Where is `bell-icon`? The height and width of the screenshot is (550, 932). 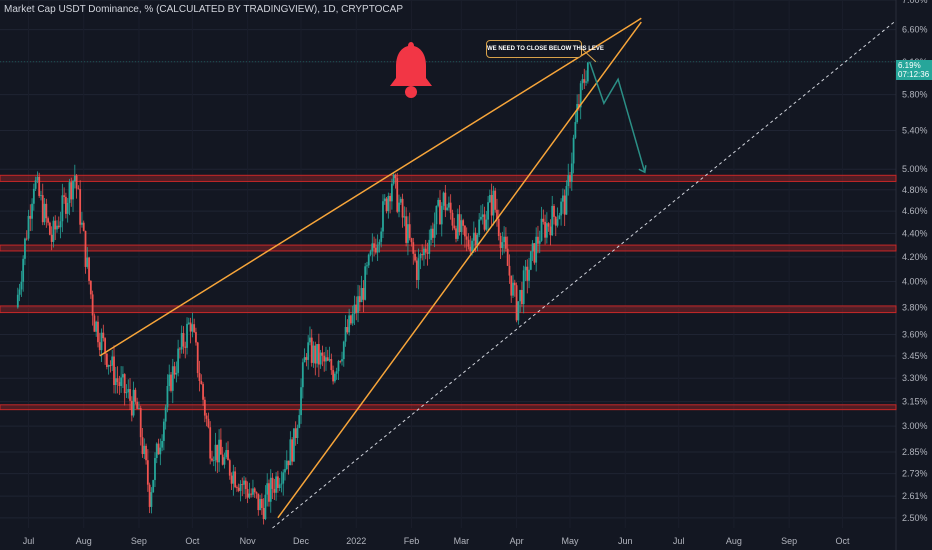 bell-icon is located at coordinates (411, 69).